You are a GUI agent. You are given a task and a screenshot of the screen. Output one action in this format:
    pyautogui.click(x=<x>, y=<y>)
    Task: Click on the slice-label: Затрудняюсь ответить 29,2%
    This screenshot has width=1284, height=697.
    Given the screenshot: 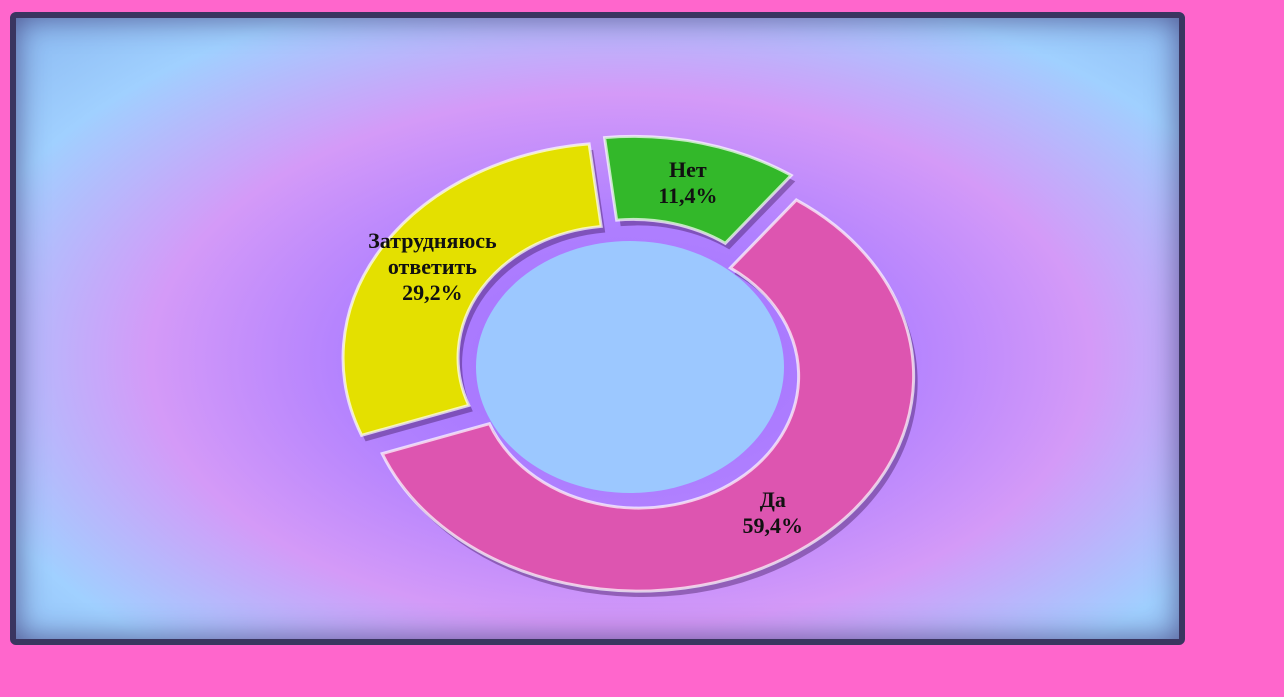 What is the action you would take?
    pyautogui.click(x=432, y=267)
    